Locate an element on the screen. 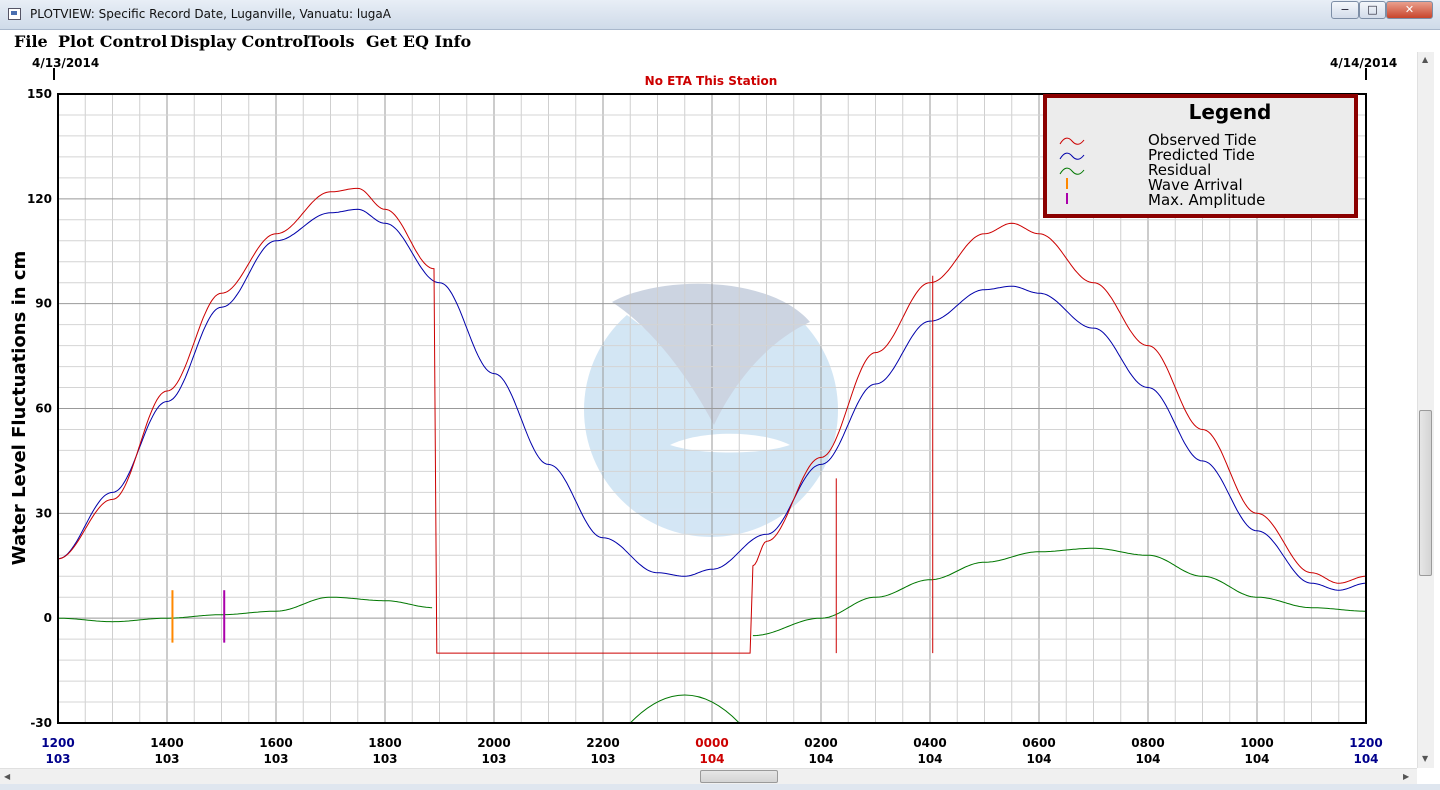 This screenshot has width=1440, height=790. legend-observed-swatch is located at coordinates (1072, 141).